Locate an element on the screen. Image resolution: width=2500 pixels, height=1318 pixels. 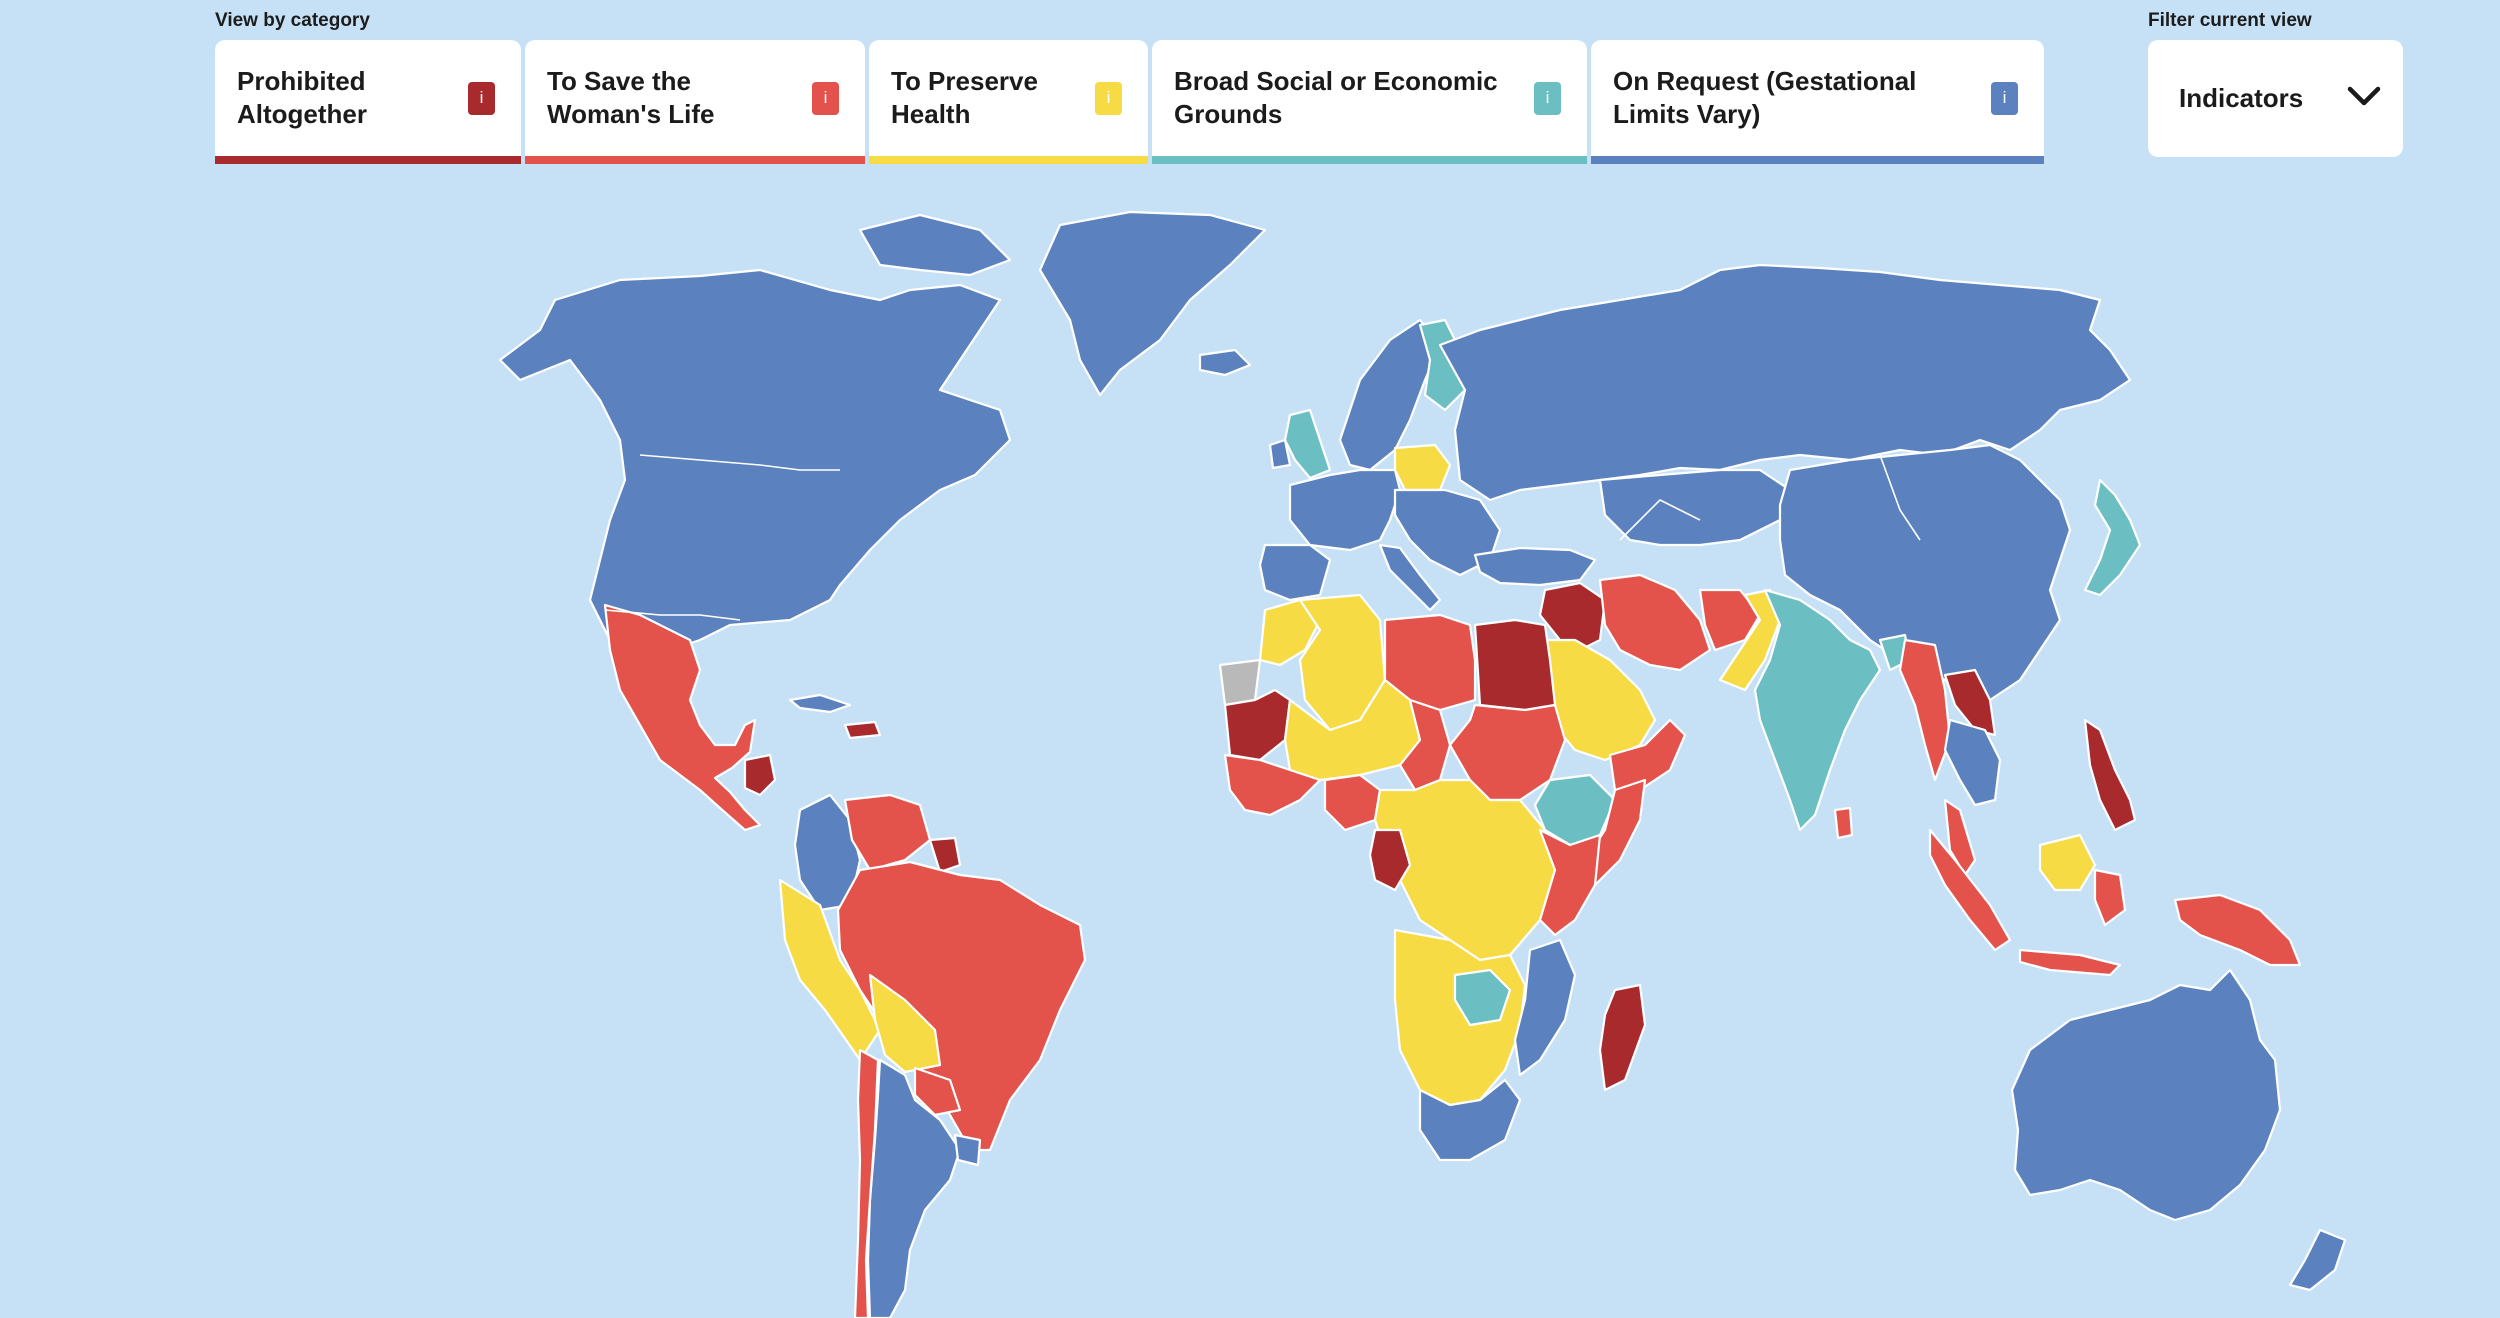
region-hispaniola is located at coordinates (862, 730).